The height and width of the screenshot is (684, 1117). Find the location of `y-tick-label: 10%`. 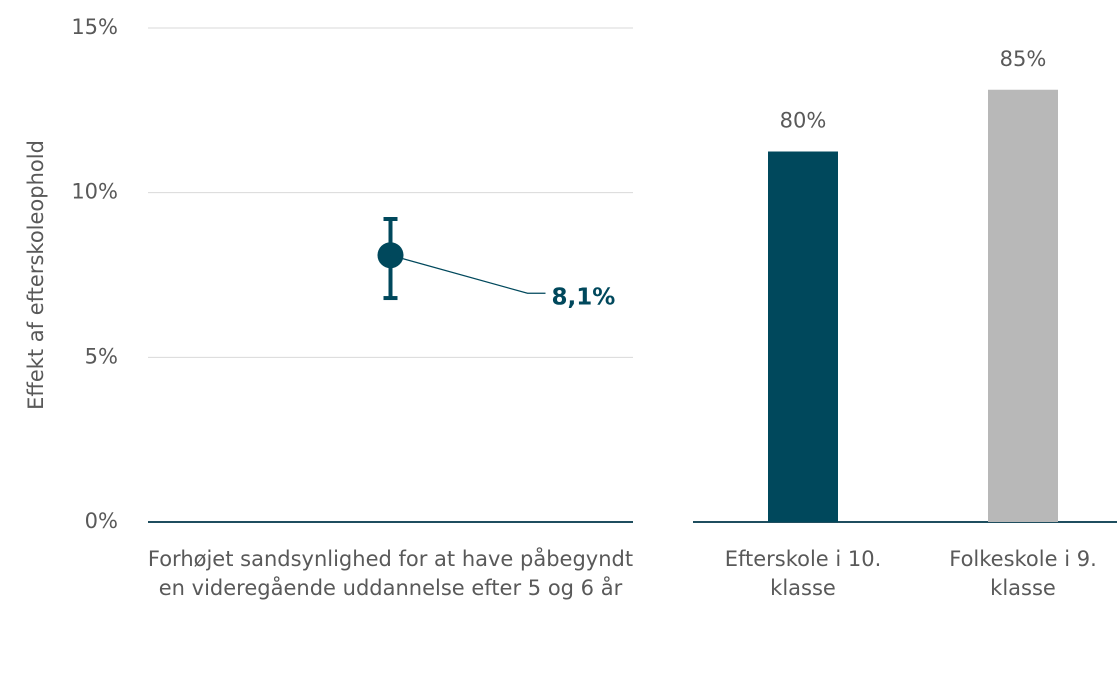

y-tick-label: 10% is located at coordinates (94, 192).